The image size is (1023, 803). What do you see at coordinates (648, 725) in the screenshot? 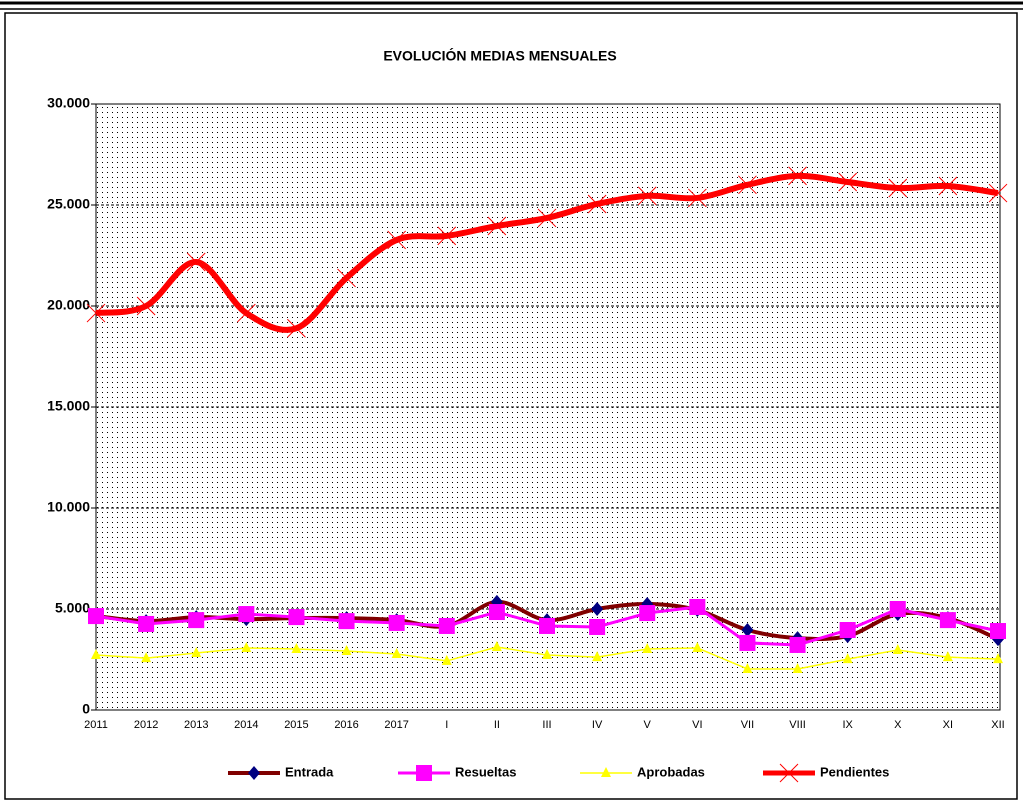
I see `x-tick-label: V` at bounding box center [648, 725].